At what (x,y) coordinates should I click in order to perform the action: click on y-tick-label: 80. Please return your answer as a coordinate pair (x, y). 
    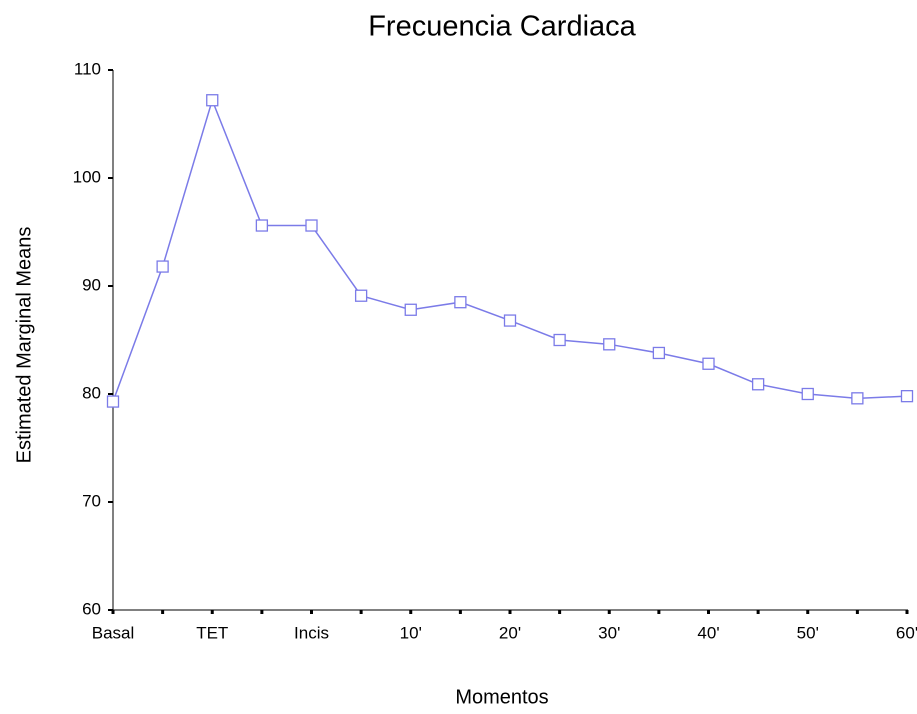
    Looking at the image, I should click on (91, 392).